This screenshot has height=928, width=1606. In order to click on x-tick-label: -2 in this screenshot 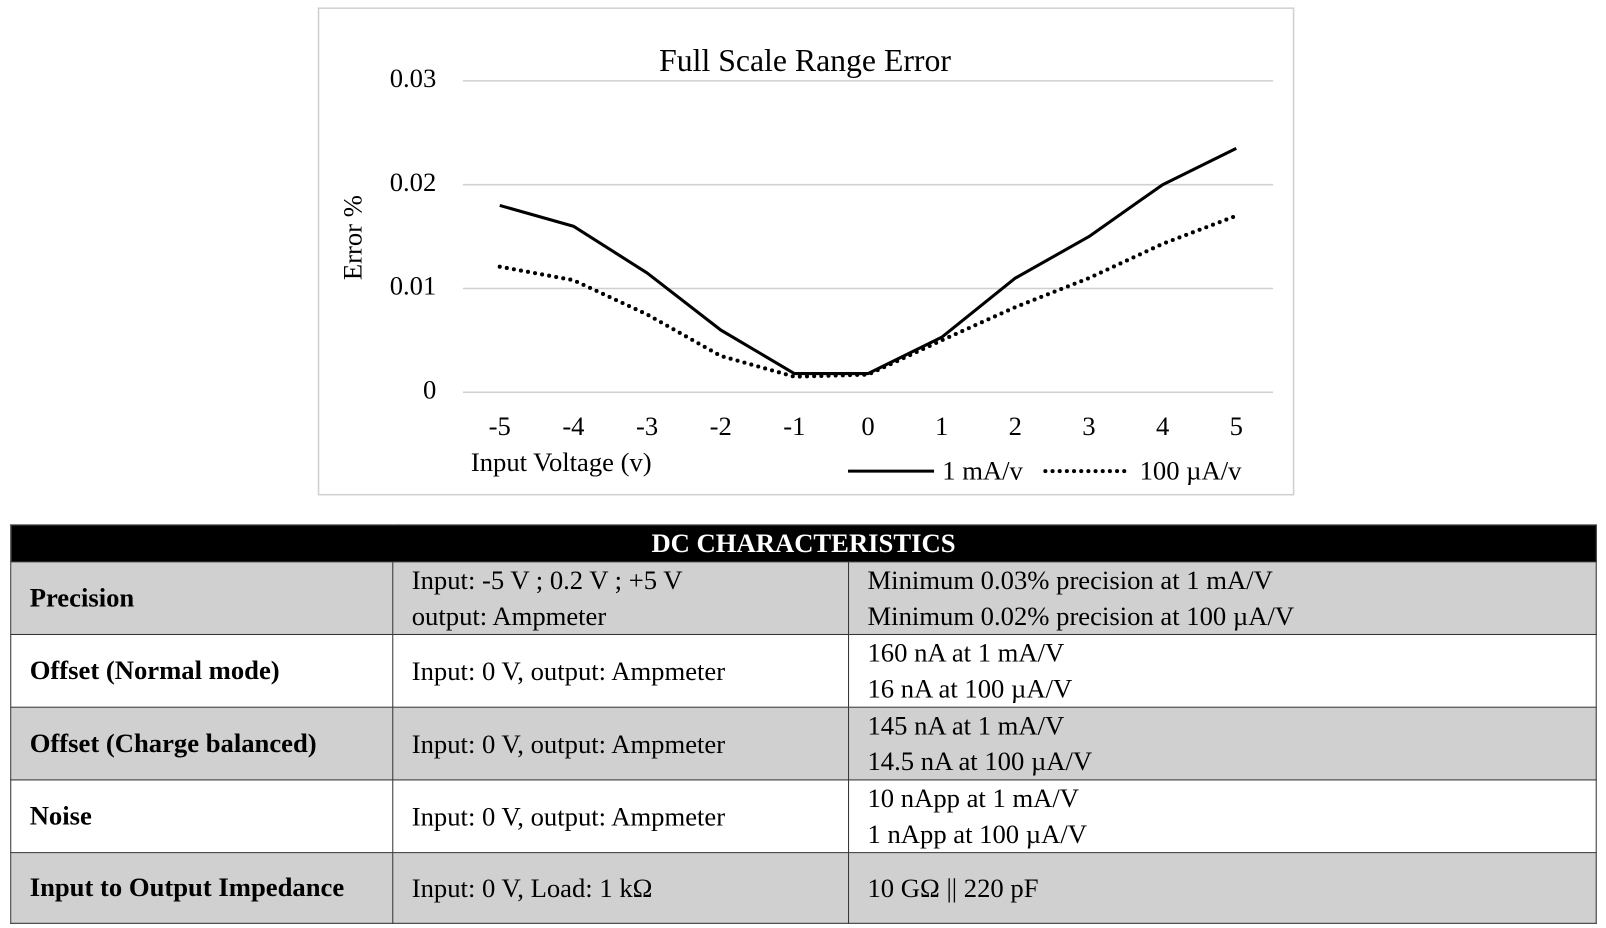, I will do `click(721, 426)`.